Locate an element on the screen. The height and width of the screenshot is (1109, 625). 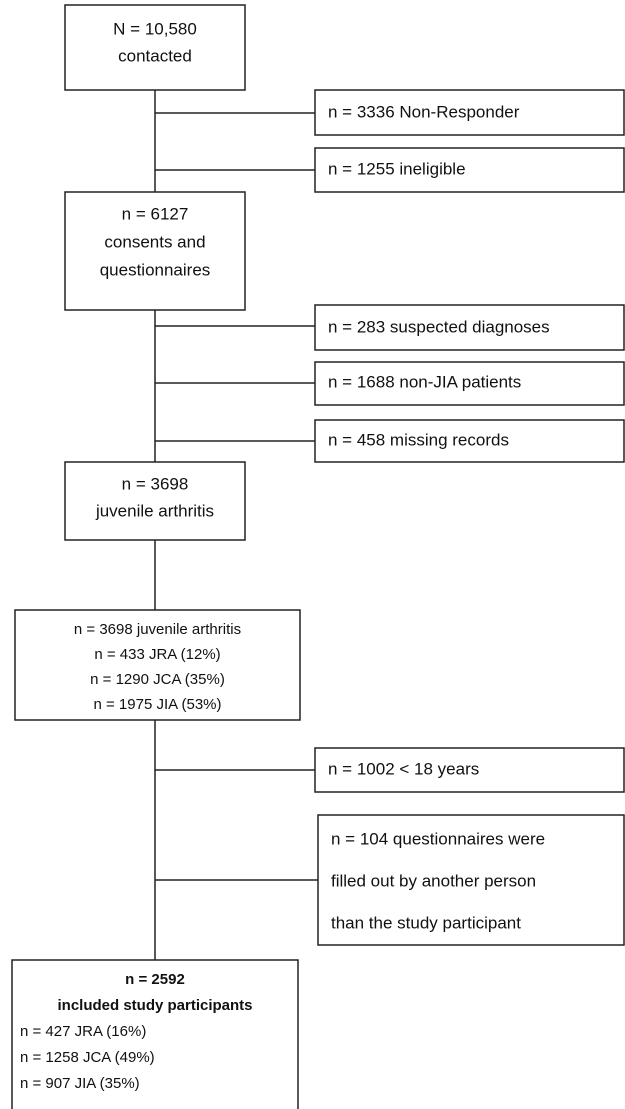
box-text: n = 458 missing records is located at coordinates (418, 439).